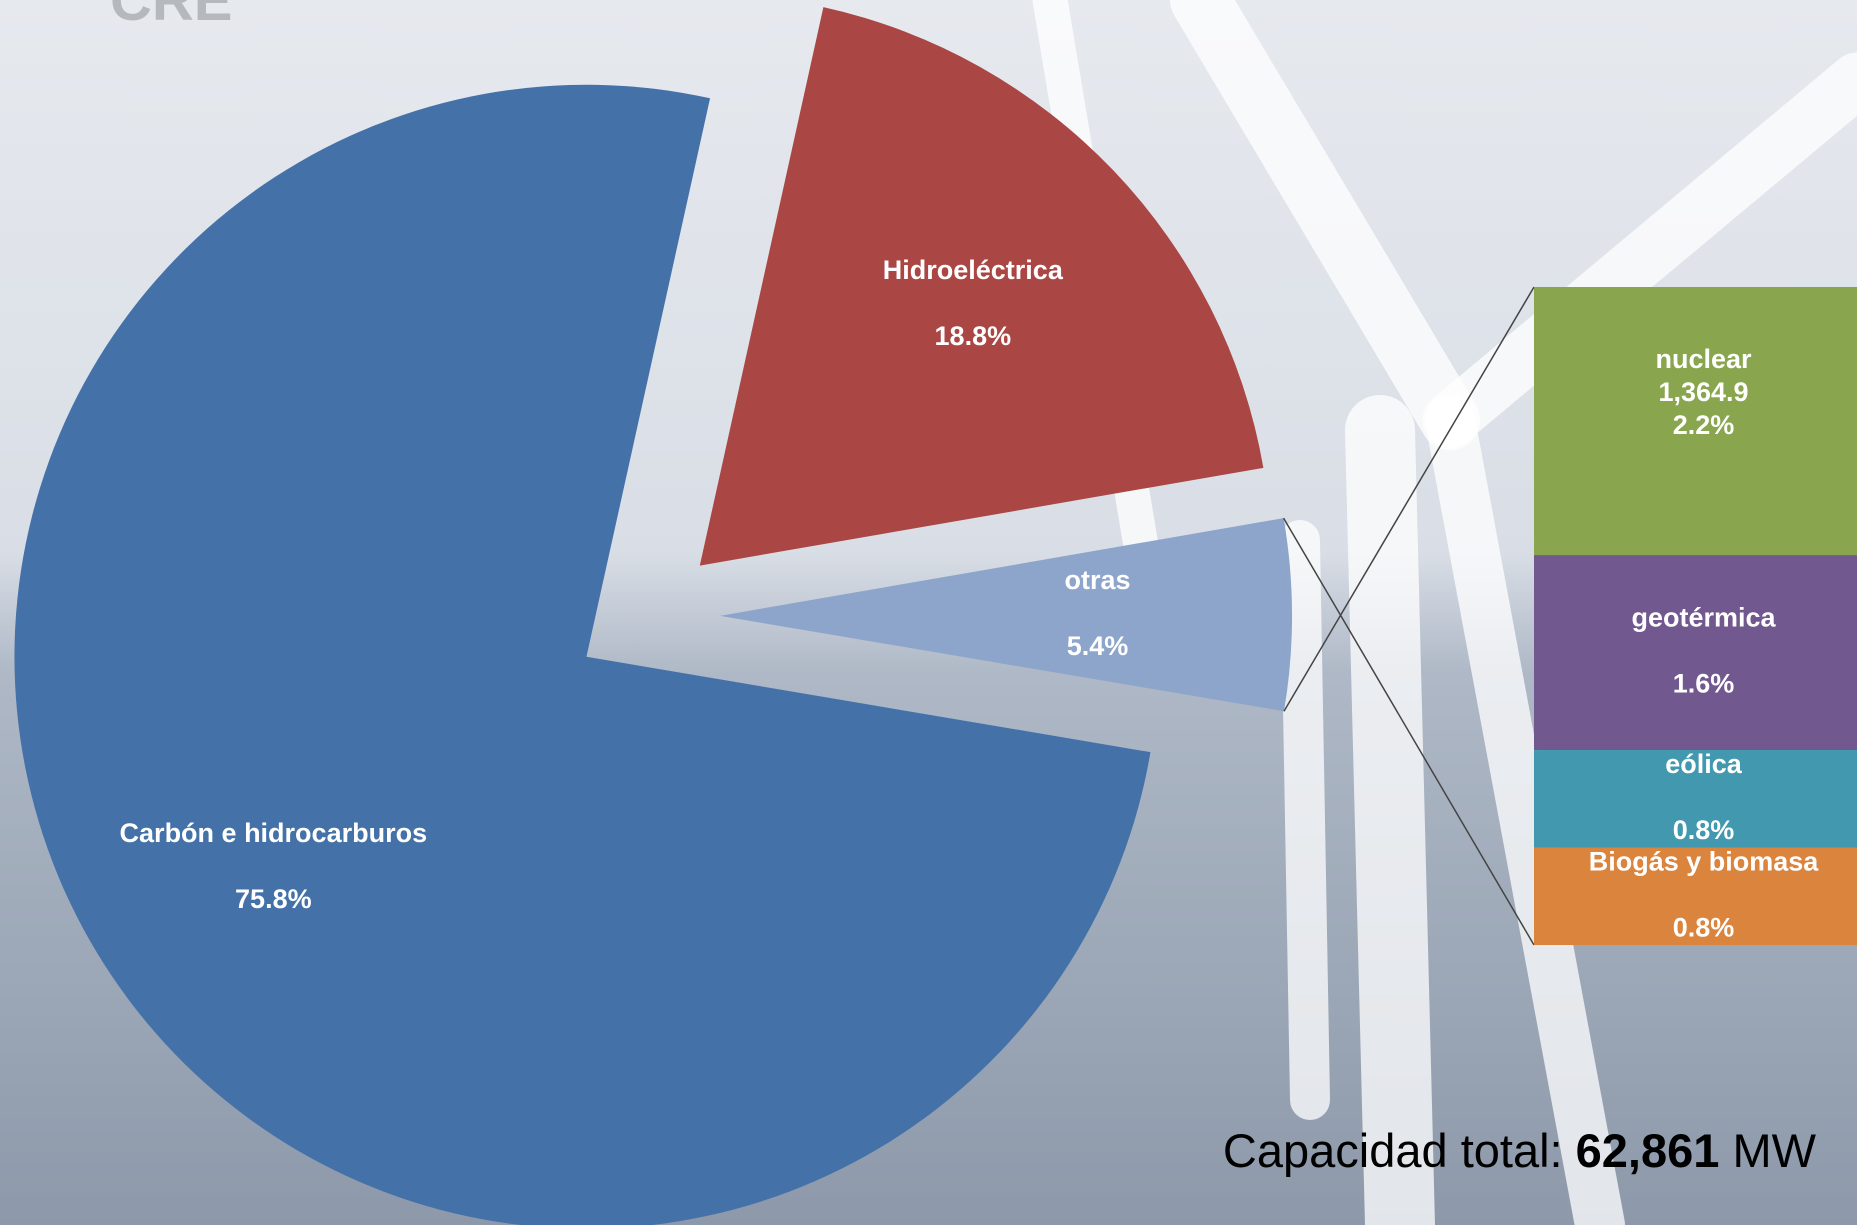 Image resolution: width=1857 pixels, height=1225 pixels. Describe the element at coordinates (1703, 359) in the screenshot. I see `segment-name: nuclear` at that location.